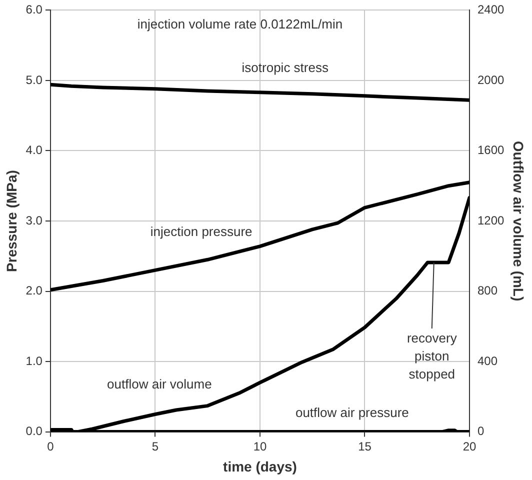  Describe the element at coordinates (50, 446) in the screenshot. I see `x-tick-label: 0` at that location.